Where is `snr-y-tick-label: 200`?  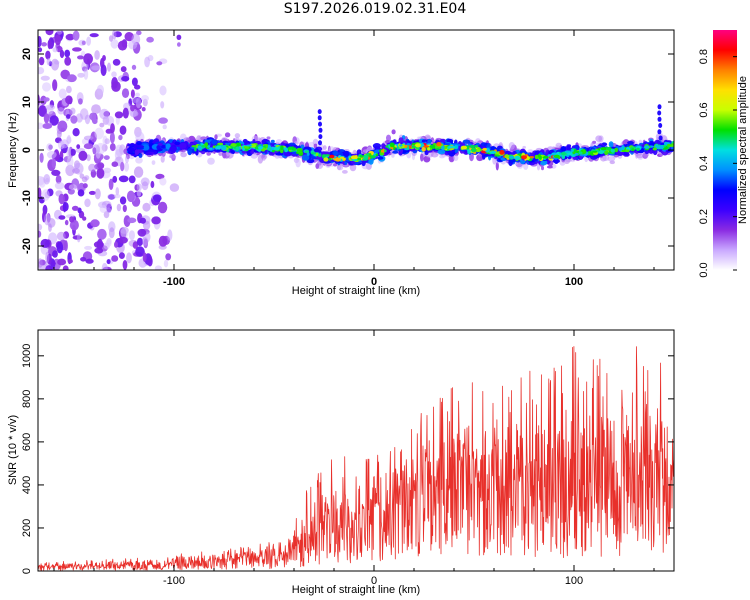
snr-y-tick-label: 200 is located at coordinates (27, 528).